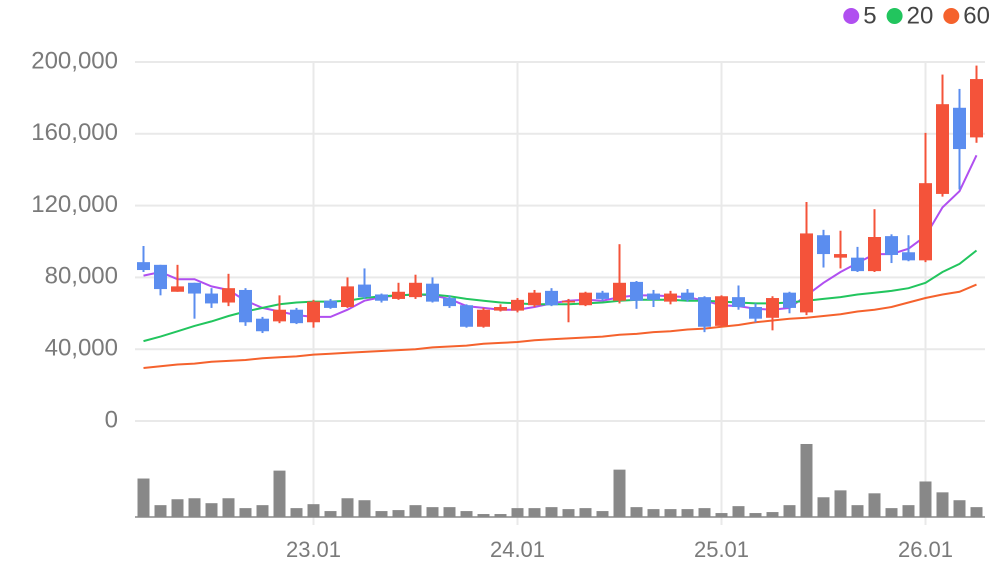 The height and width of the screenshot is (572, 996). Describe the element at coordinates (74, 204) in the screenshot. I see `y-tick-label: 120,000` at that location.